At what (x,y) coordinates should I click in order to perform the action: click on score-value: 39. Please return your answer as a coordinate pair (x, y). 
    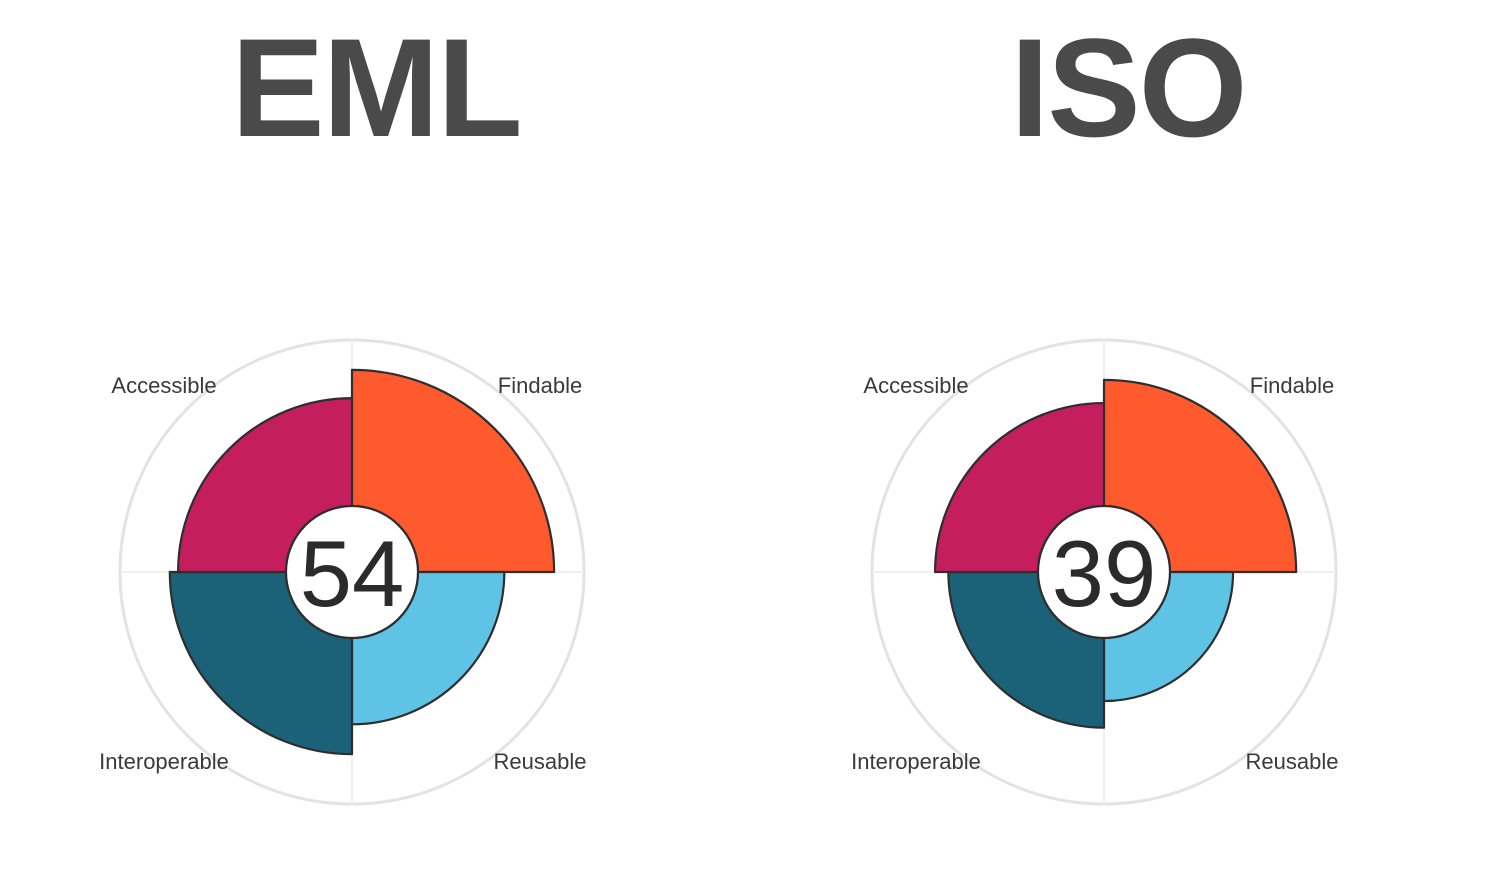
    Looking at the image, I should click on (1104, 573).